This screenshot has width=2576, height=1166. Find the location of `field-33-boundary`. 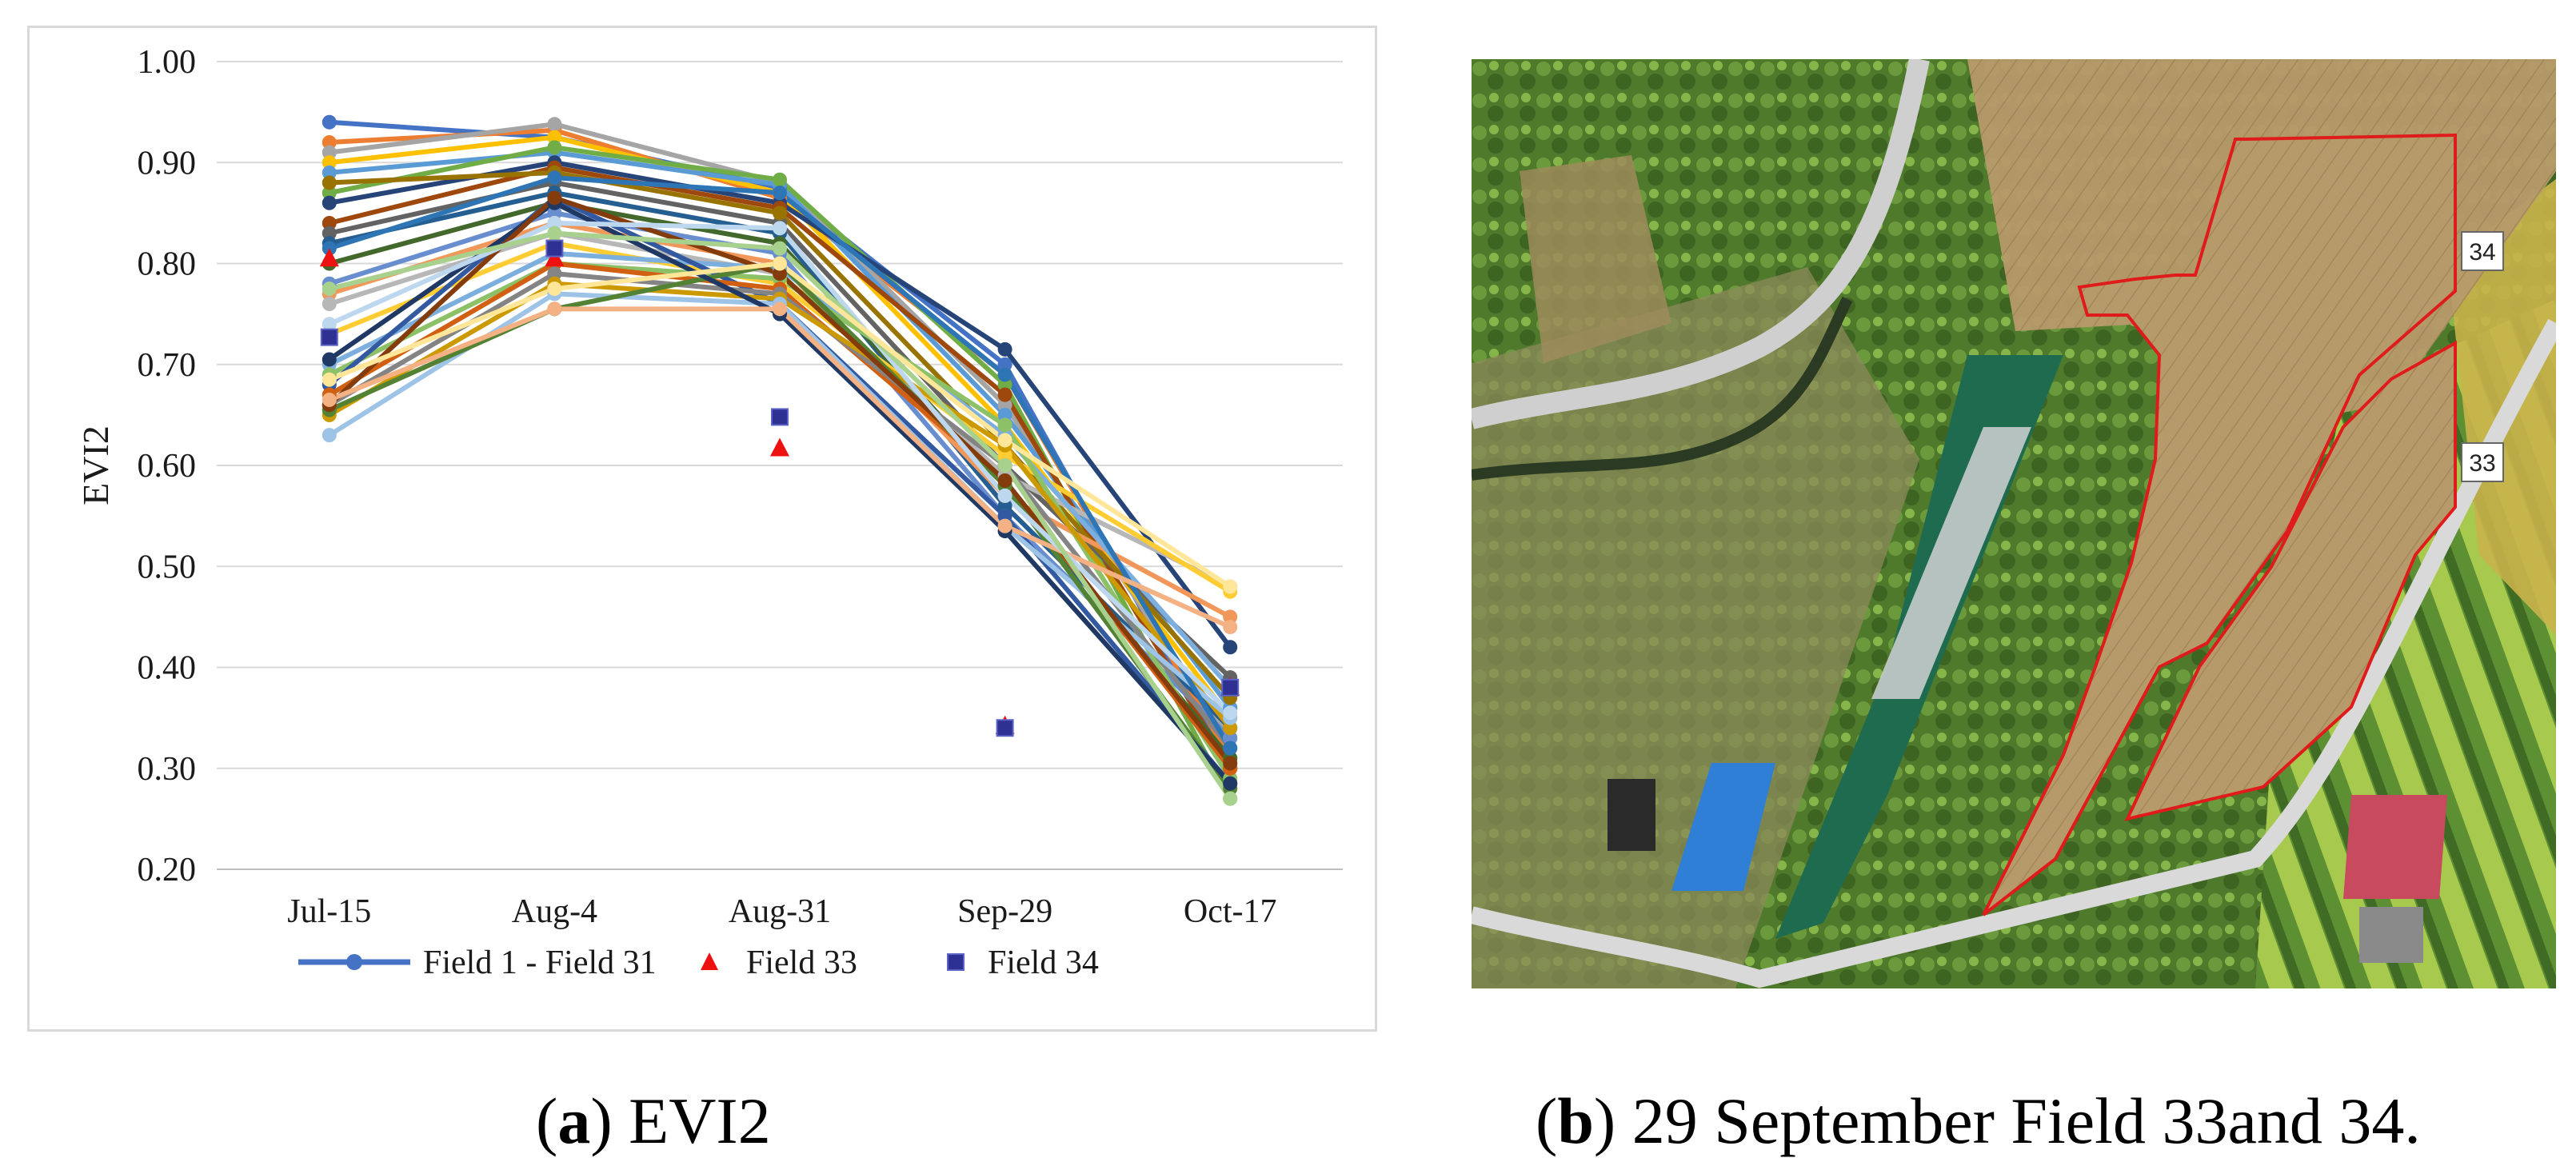

field-33-boundary is located at coordinates (2290, 580).